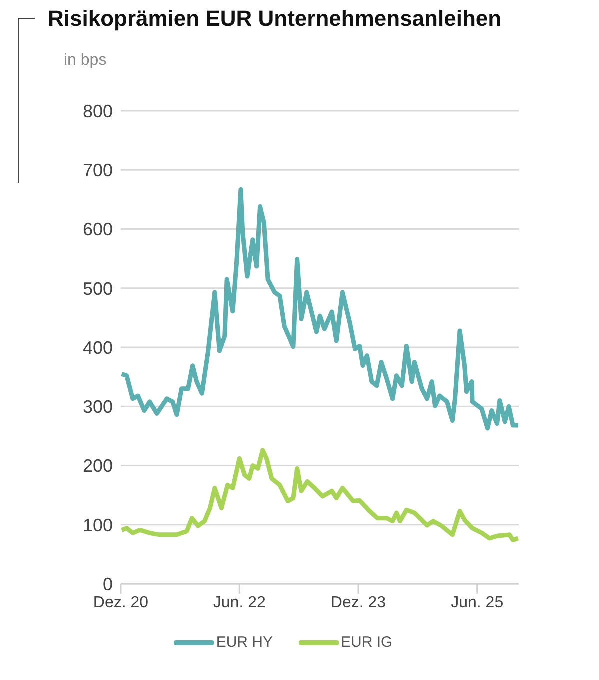 The image size is (599, 680). What do you see at coordinates (239, 603) in the screenshot?
I see `x-tick-label: Jun. 22` at bounding box center [239, 603].